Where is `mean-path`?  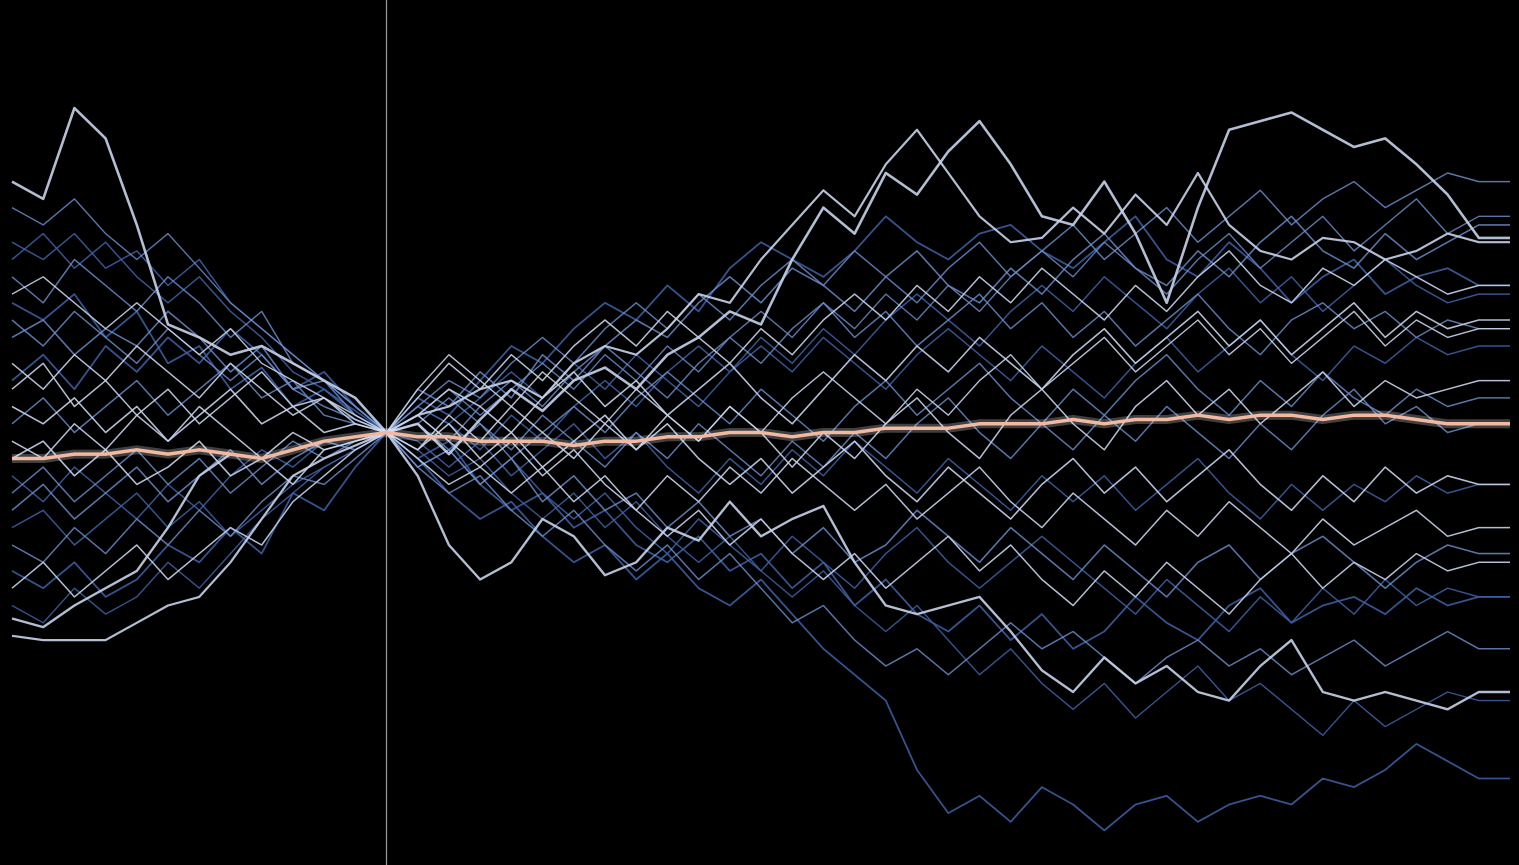
mean-path is located at coordinates (761, 437).